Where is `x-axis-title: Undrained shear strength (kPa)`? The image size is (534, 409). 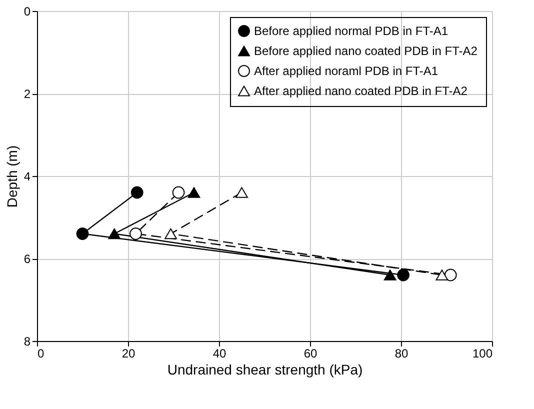 x-axis-title: Undrained shear strength (kPa) is located at coordinates (265, 370).